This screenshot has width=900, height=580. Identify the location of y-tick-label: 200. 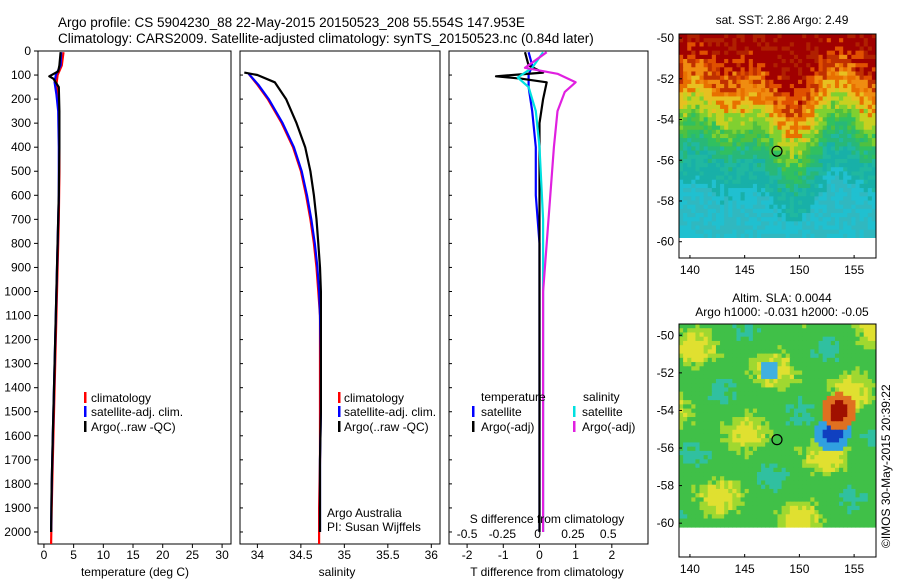
(21, 99).